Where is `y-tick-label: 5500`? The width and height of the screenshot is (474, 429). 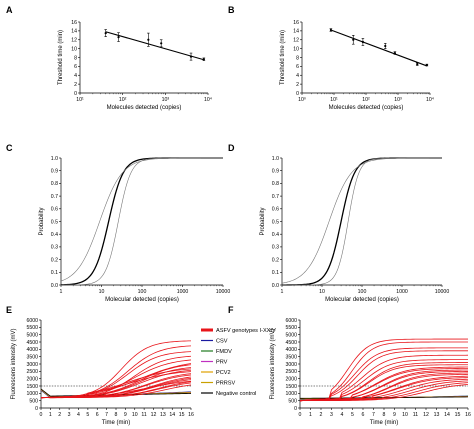
y-tick-label: 5500 is located at coordinates (32, 328).